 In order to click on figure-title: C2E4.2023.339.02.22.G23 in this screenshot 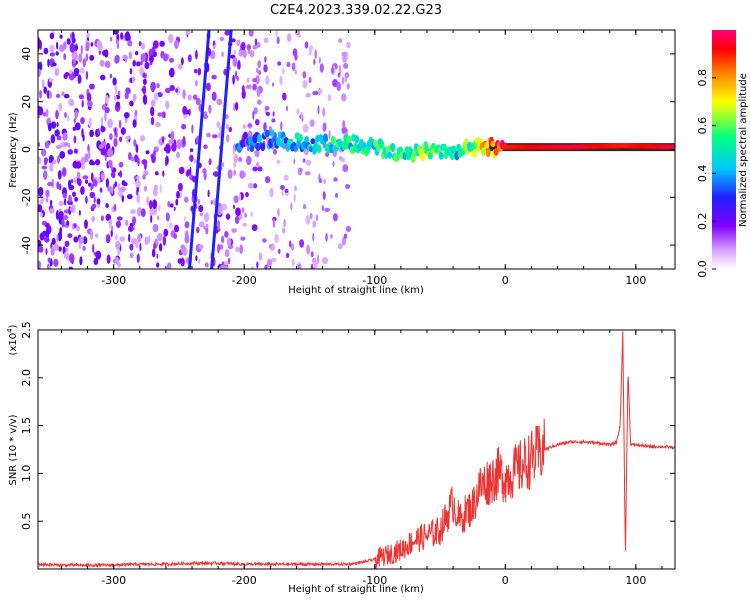, I will do `click(356, 10)`.